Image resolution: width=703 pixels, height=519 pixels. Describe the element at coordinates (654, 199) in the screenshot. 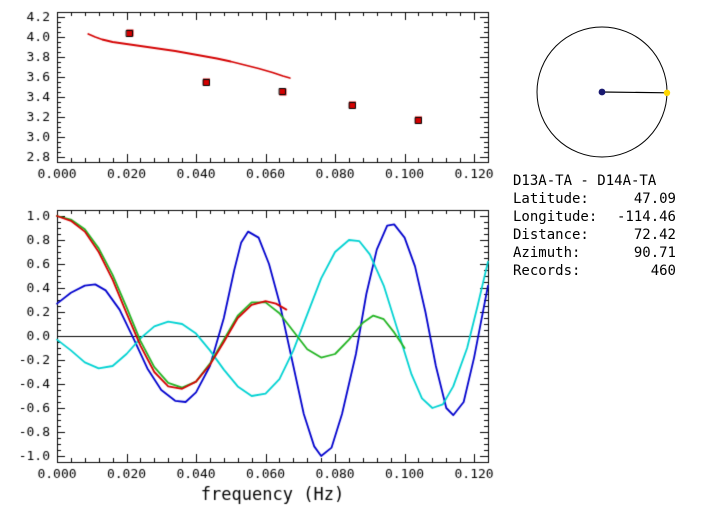

I see `latitude-value: 47.09` at that location.